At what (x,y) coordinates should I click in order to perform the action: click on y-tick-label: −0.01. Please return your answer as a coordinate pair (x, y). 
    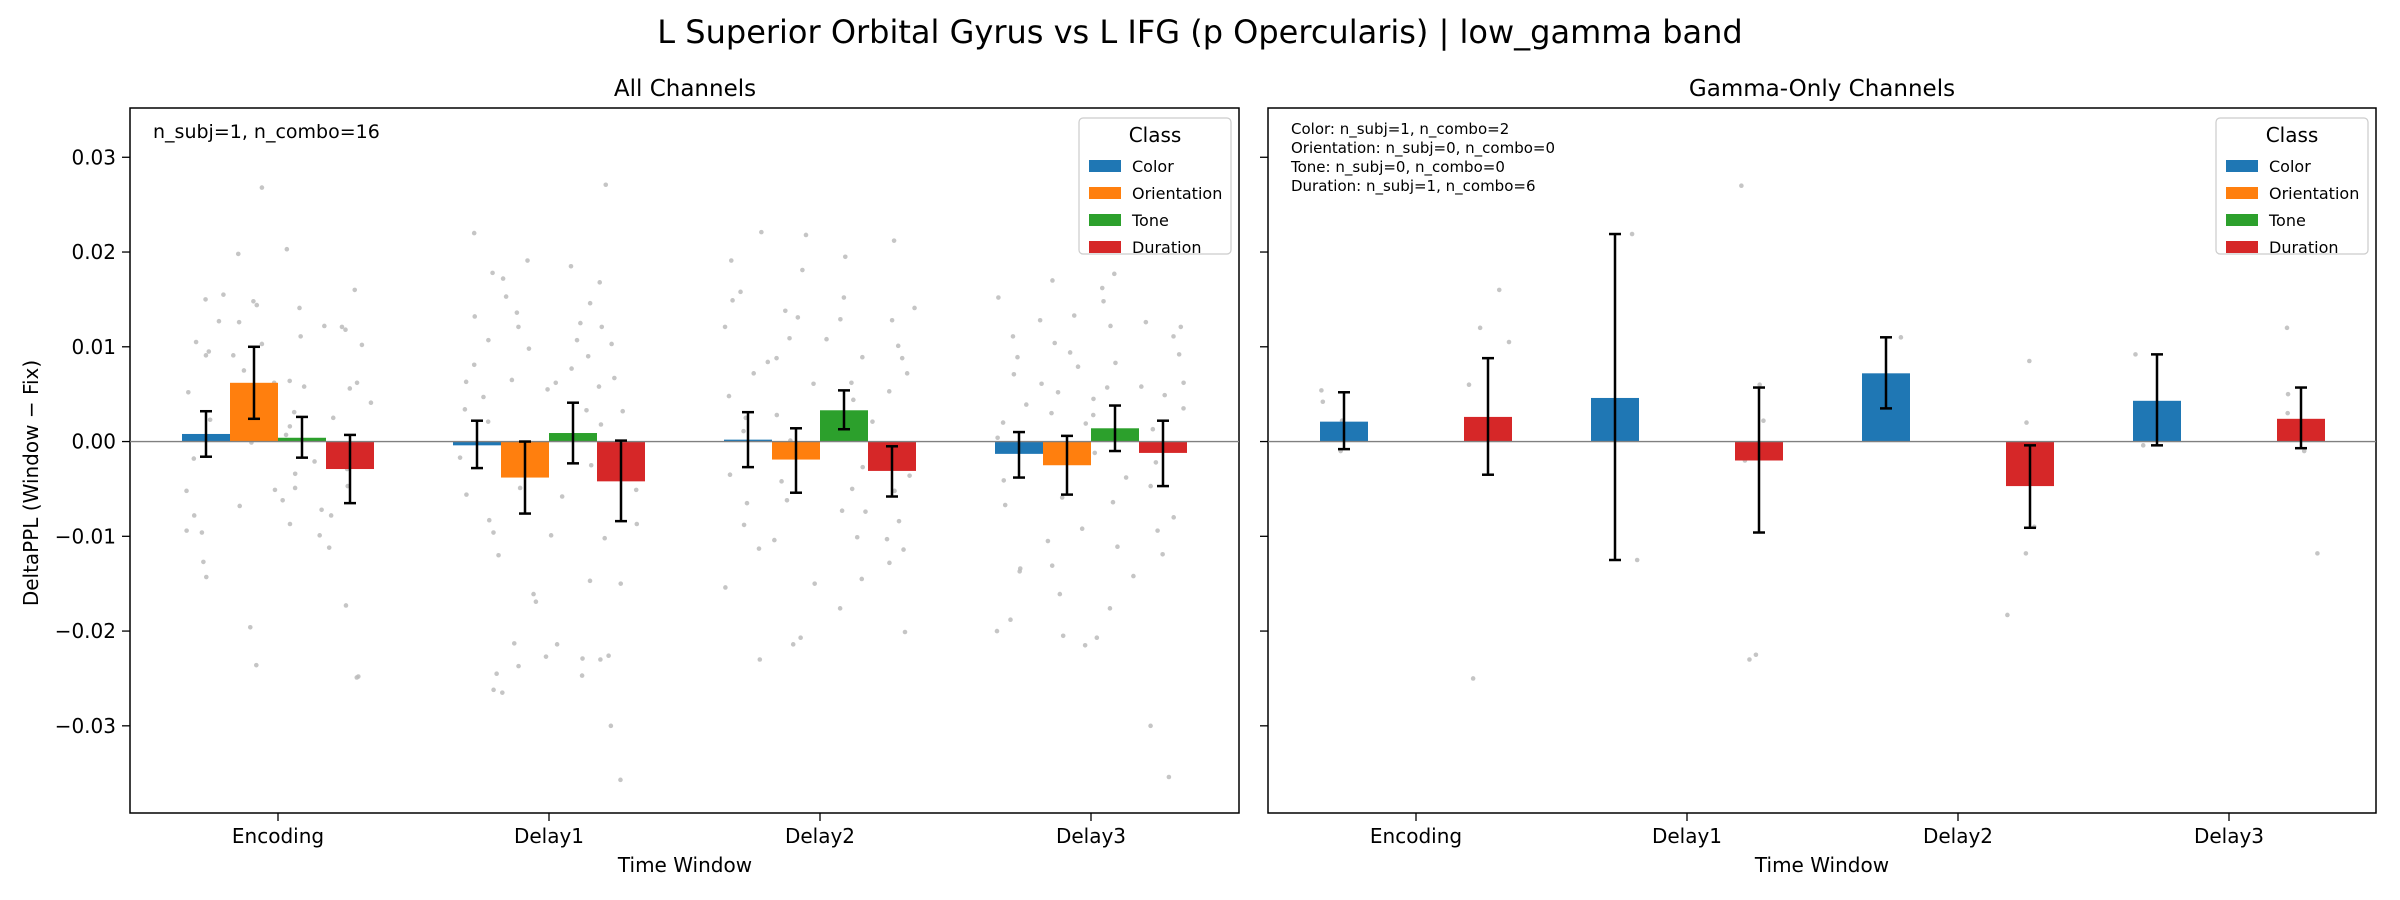
    Looking at the image, I should click on (85, 536).